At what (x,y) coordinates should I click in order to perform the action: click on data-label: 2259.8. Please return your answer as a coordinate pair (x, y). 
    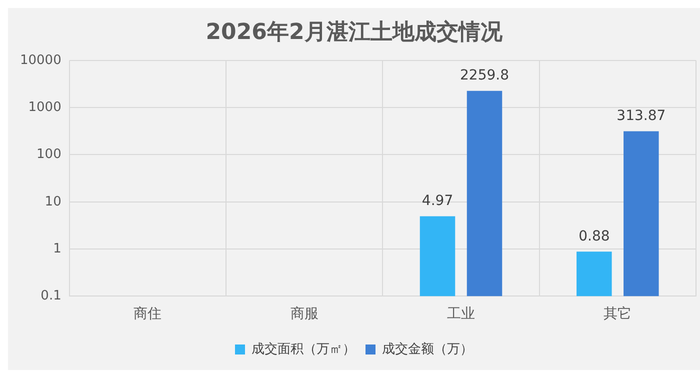
    Looking at the image, I should click on (485, 76).